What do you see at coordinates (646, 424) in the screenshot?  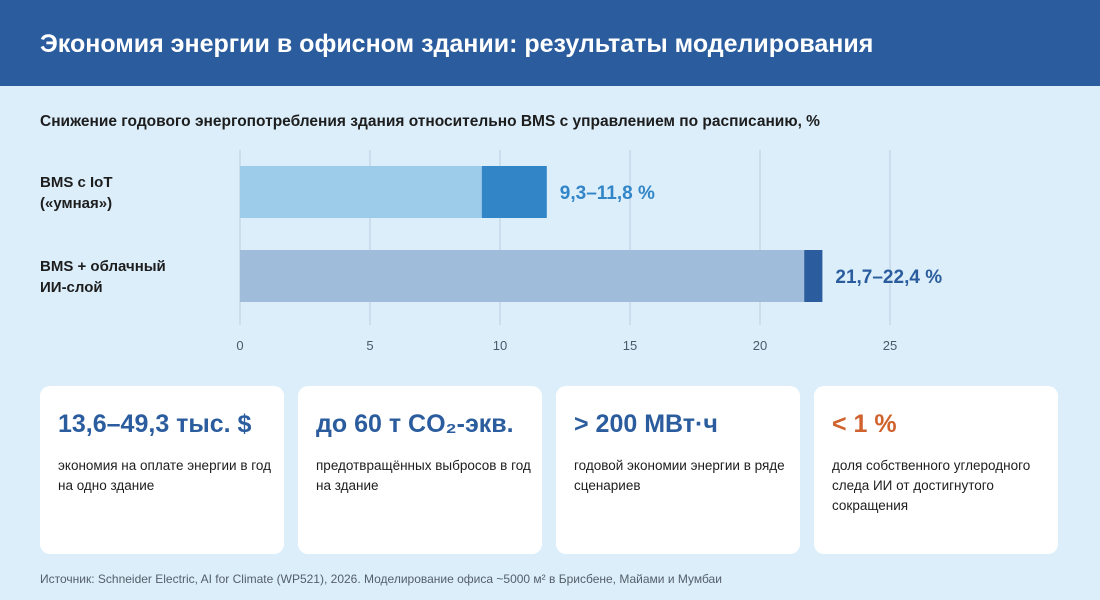 I see `card-value: > 200 МВт·ч` at bounding box center [646, 424].